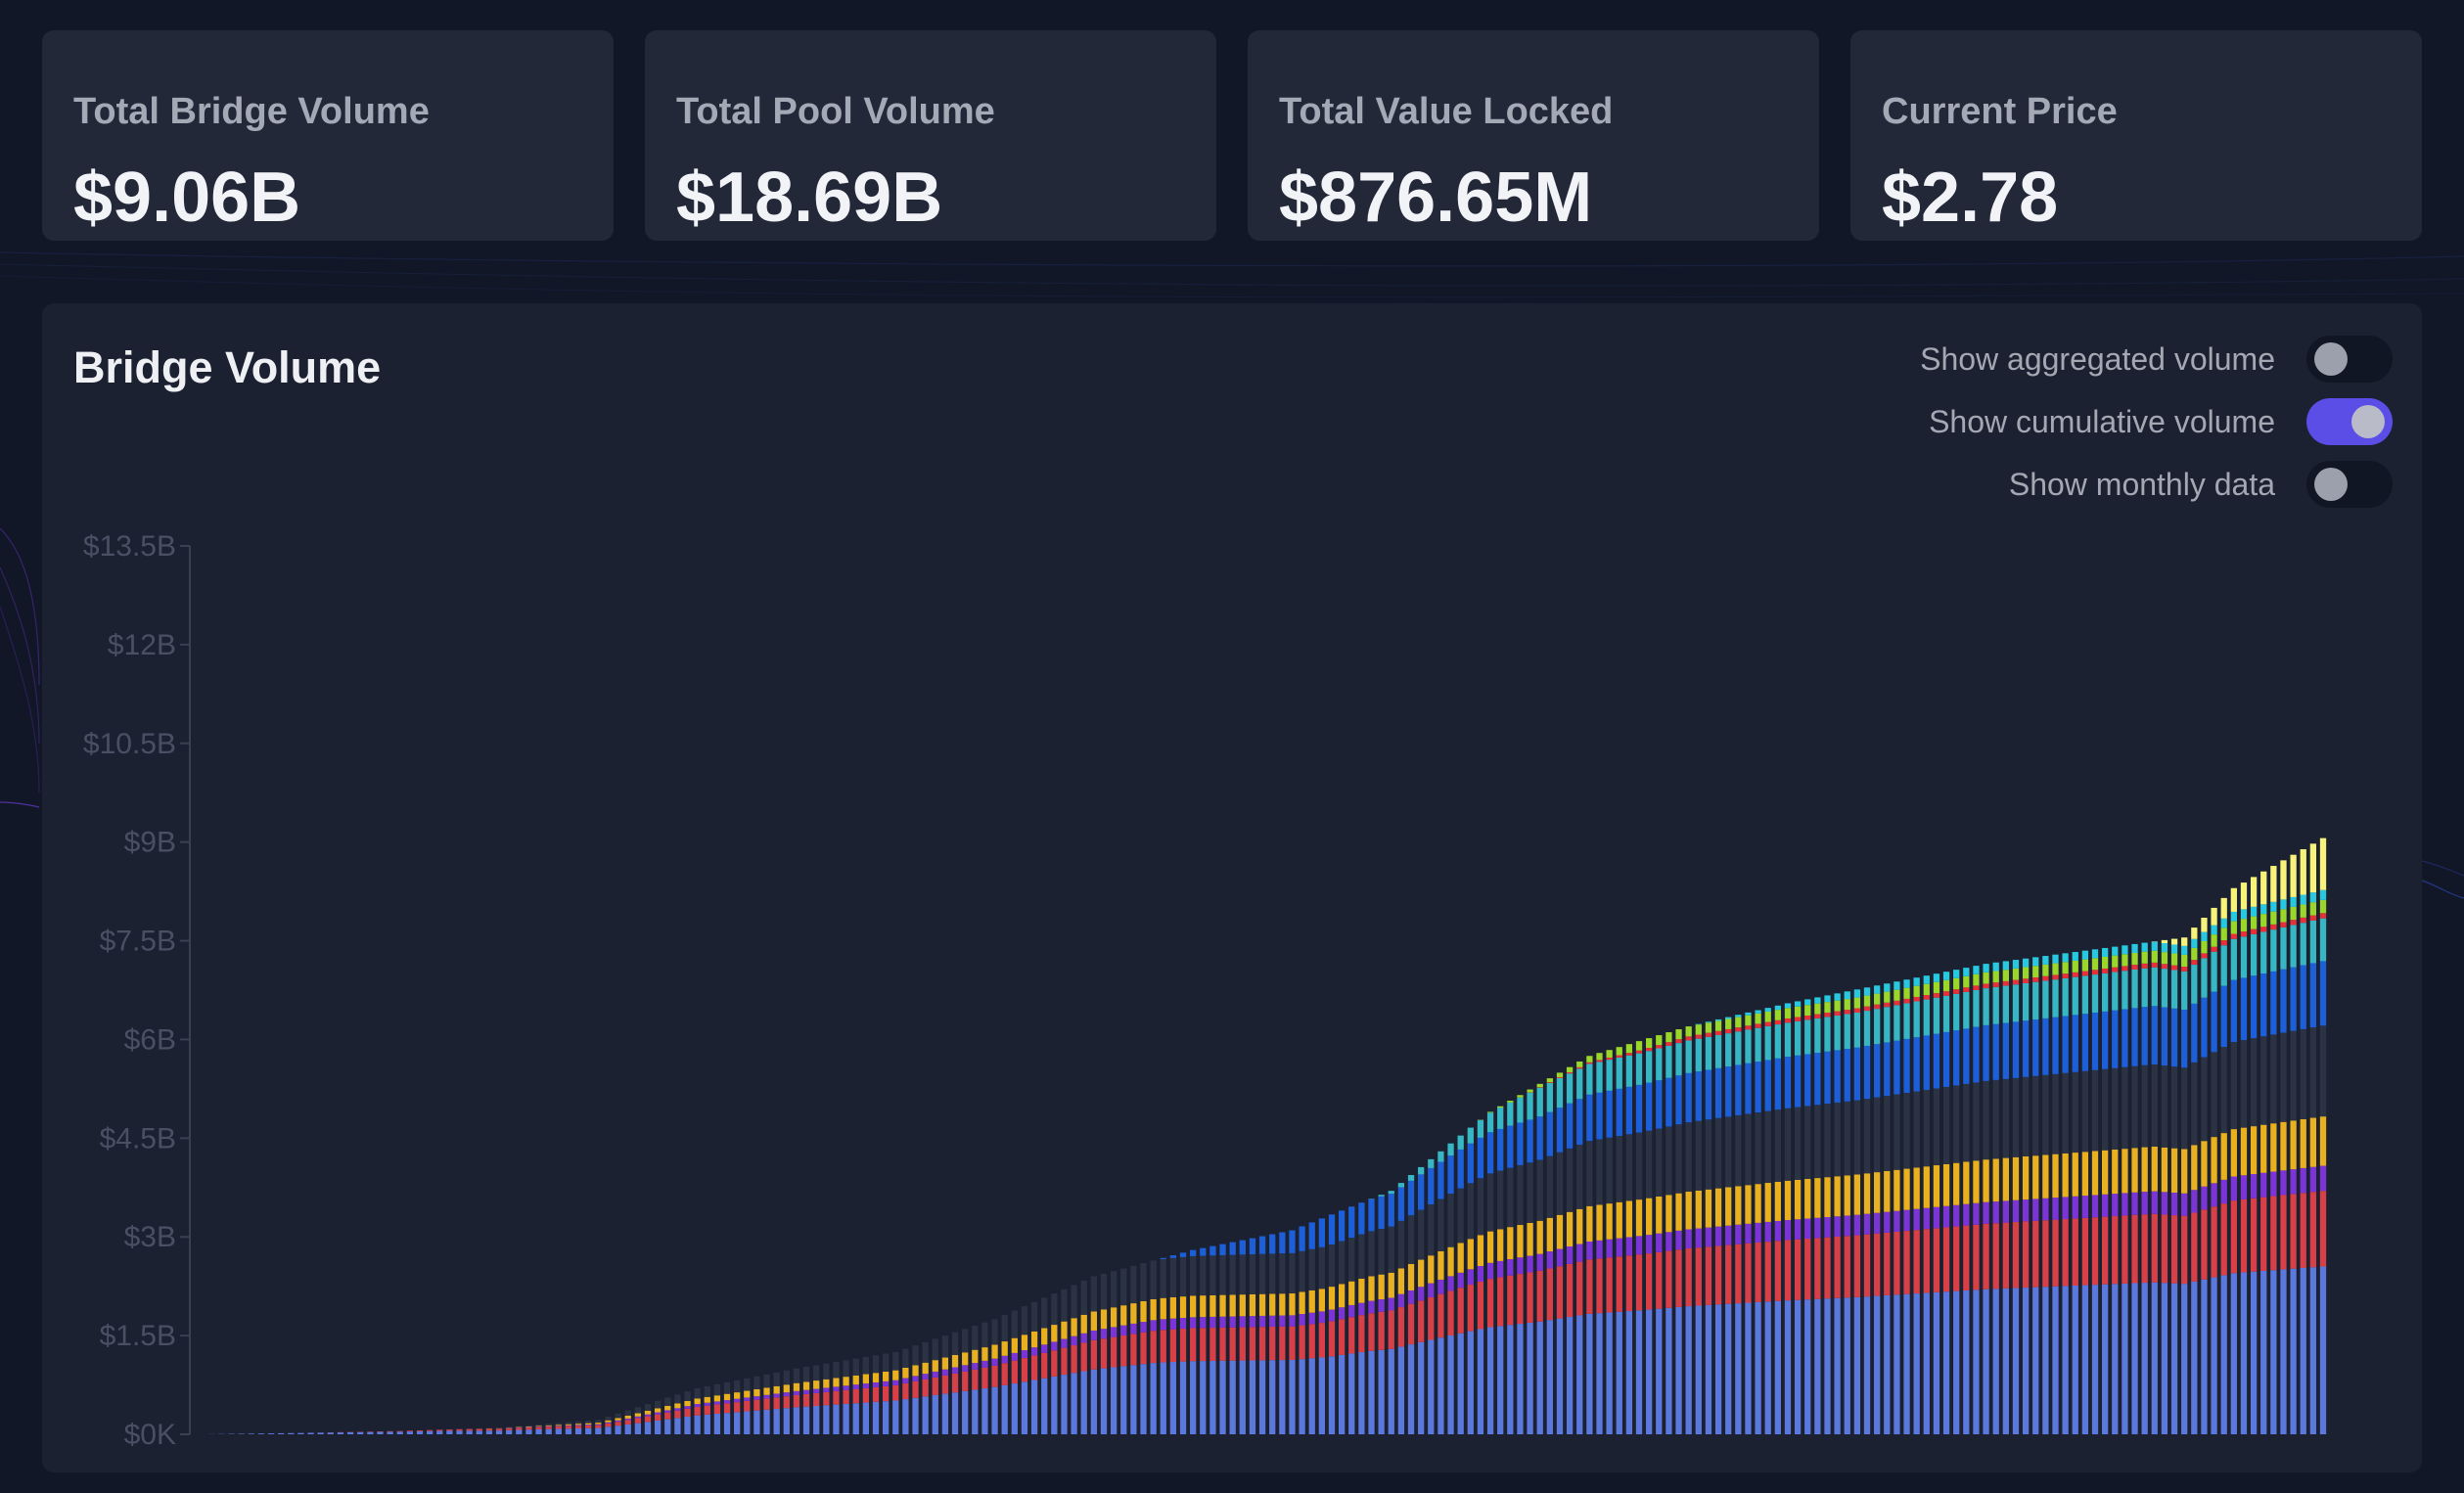 Image resolution: width=2464 pixels, height=1493 pixels. I want to click on aggregated-volume-toggle, so click(2349, 359).